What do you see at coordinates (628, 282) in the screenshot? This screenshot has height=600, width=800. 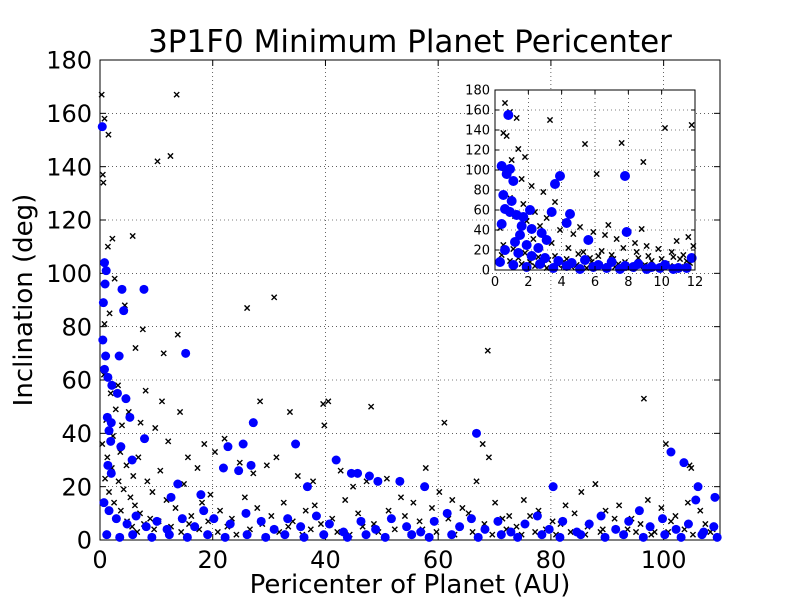 I see `inset-x-tick-label: 8` at bounding box center [628, 282].